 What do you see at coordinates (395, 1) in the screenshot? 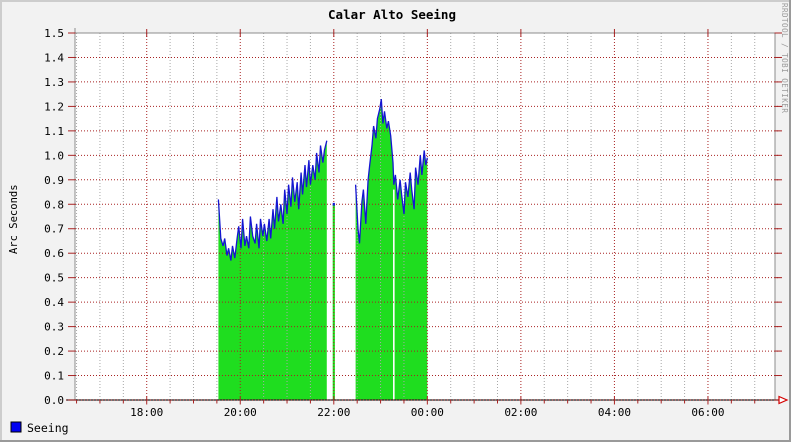
I see `border-top` at bounding box center [395, 1].